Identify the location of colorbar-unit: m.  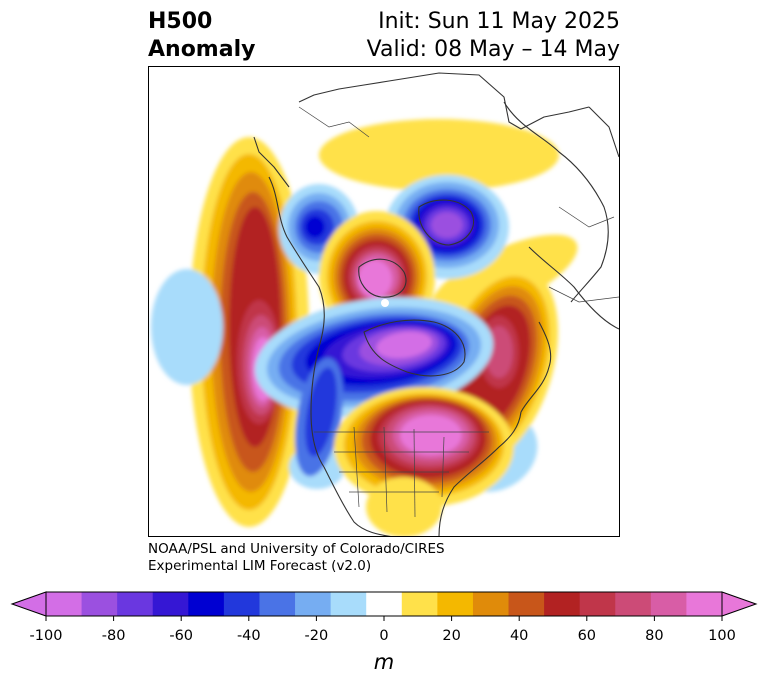
(384, 662).